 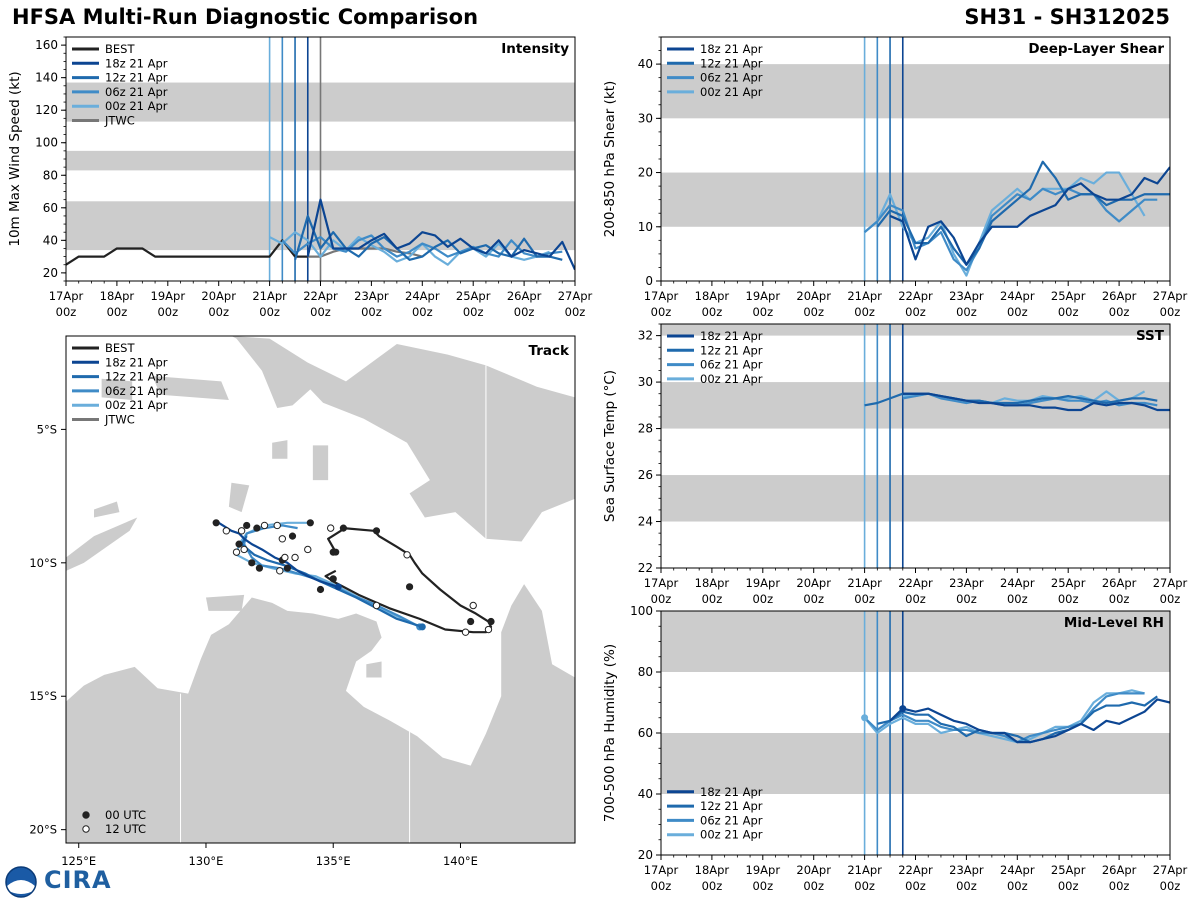 I want to click on rh-xtick-label: 22Apr, so click(x=915, y=870).